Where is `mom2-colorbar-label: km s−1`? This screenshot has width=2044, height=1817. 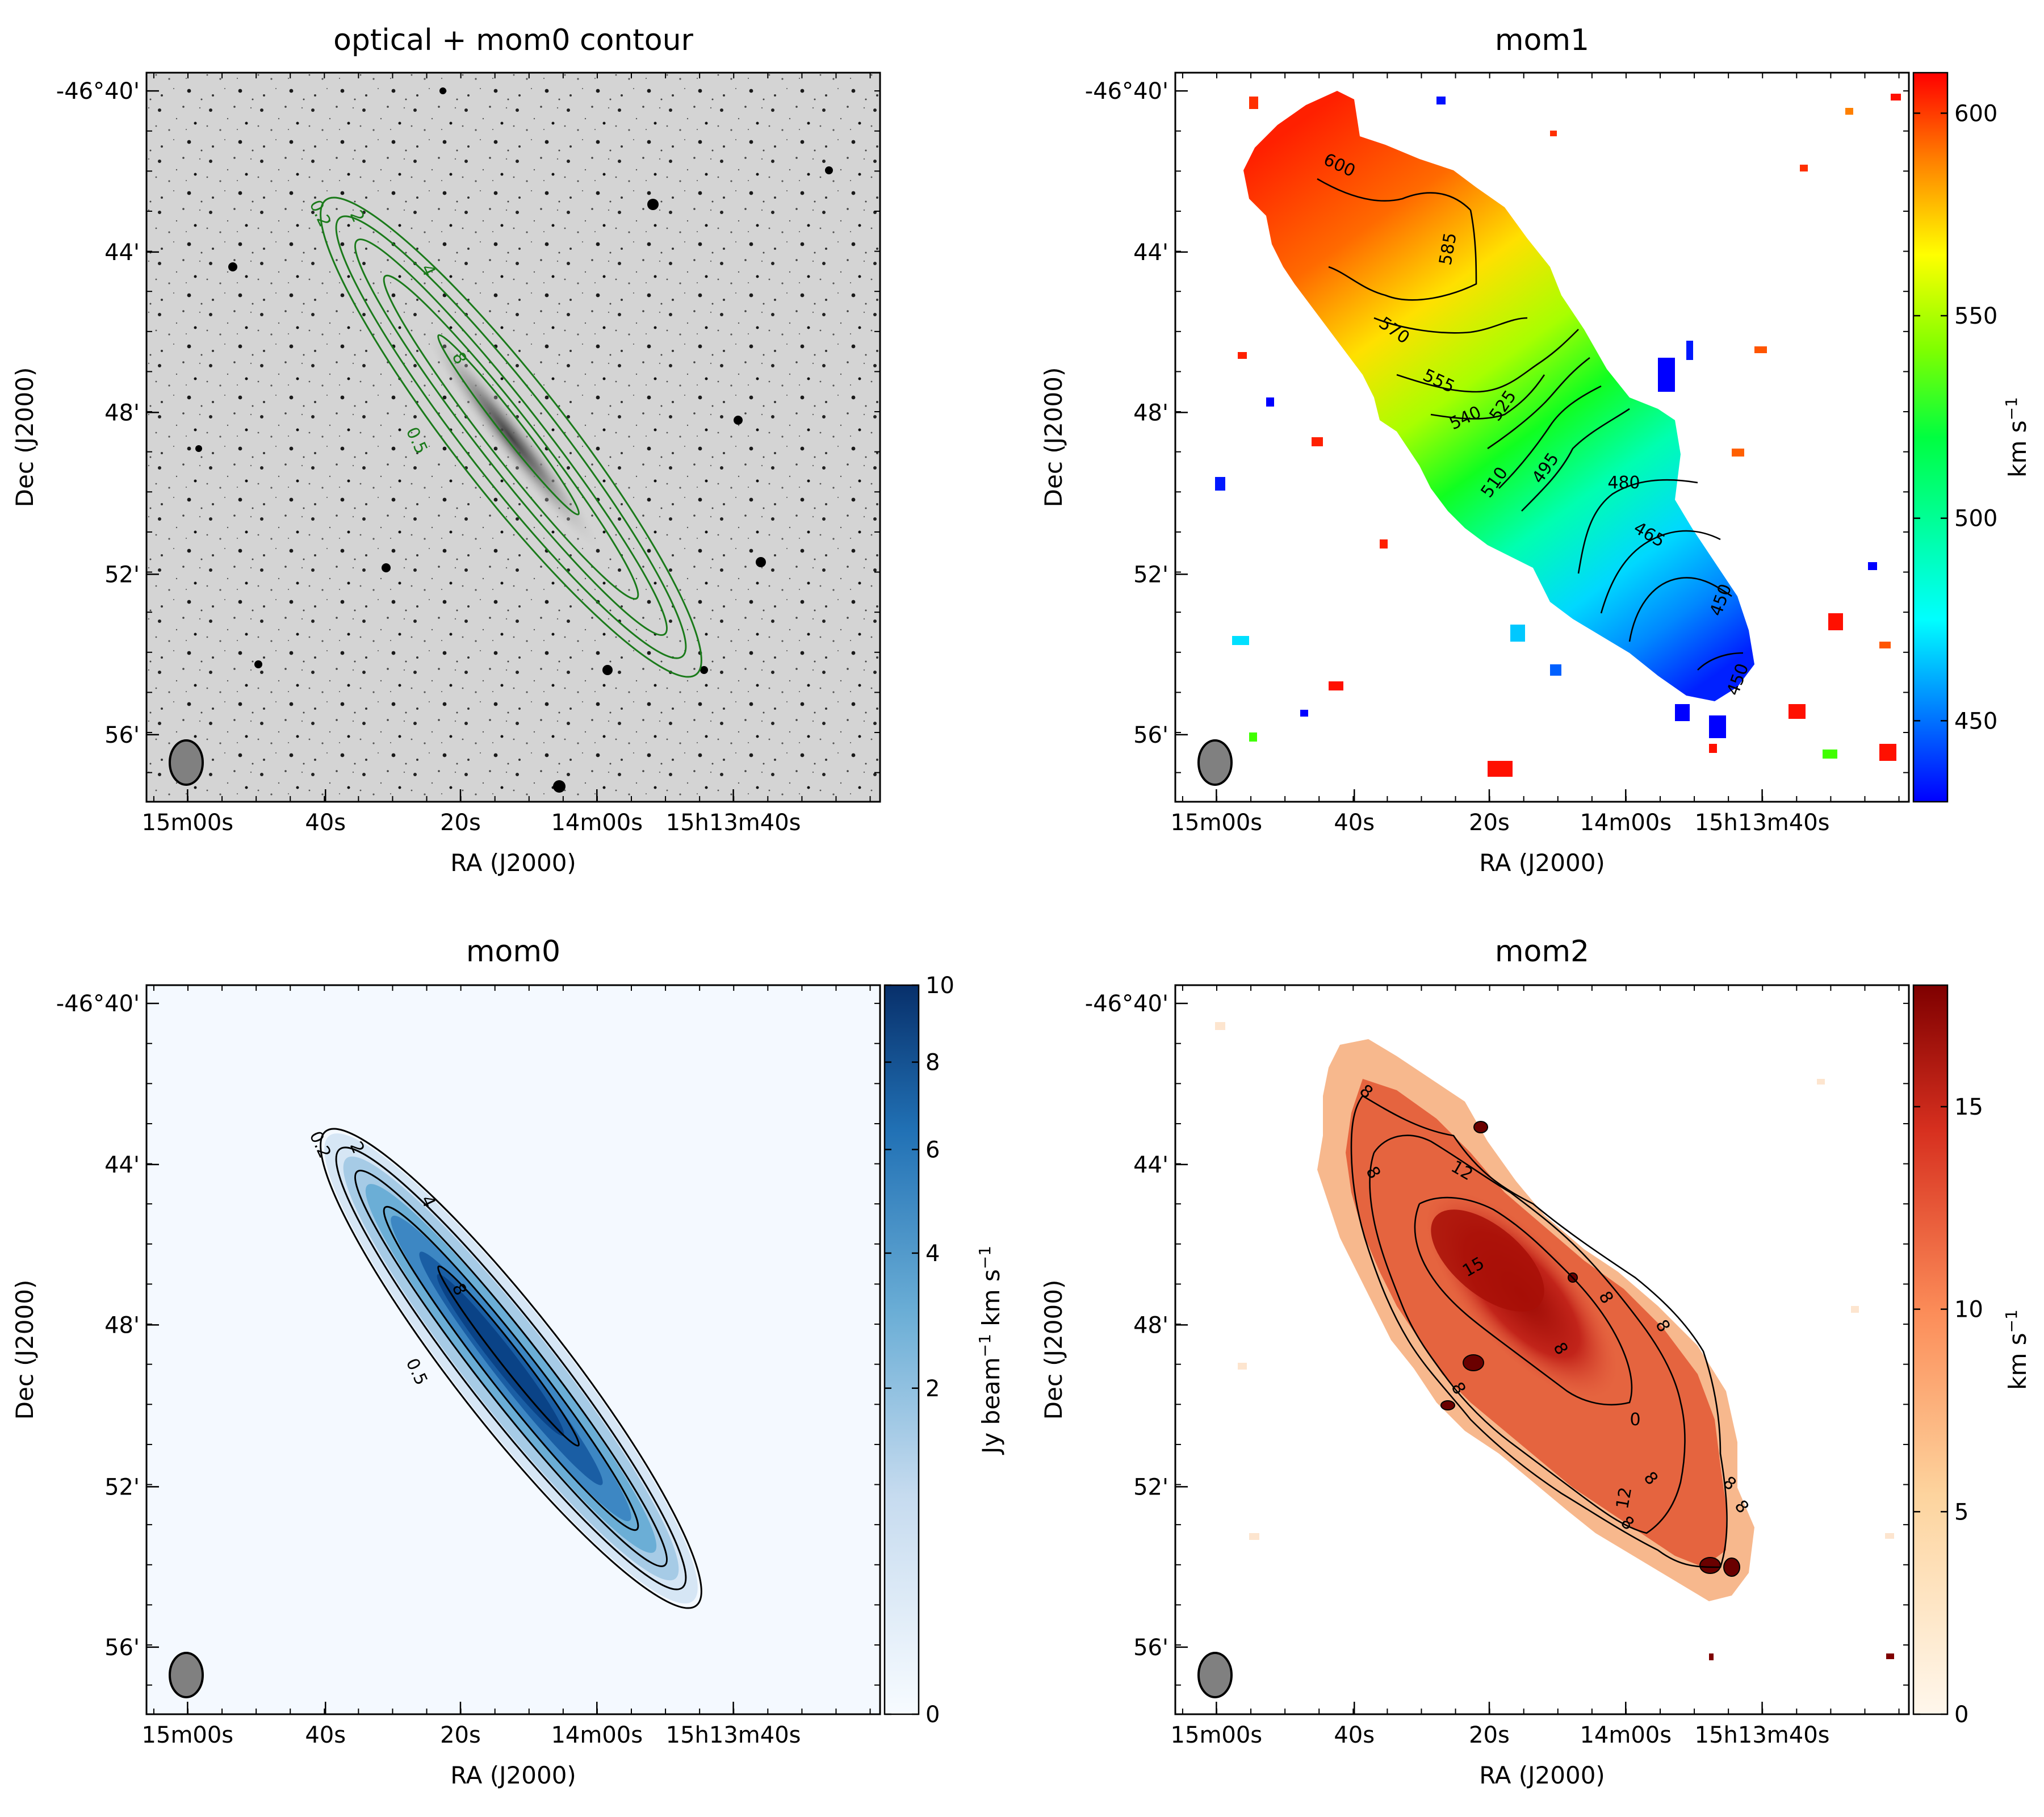
mom2-colorbar-label: km s−1 is located at coordinates (2017, 1350).